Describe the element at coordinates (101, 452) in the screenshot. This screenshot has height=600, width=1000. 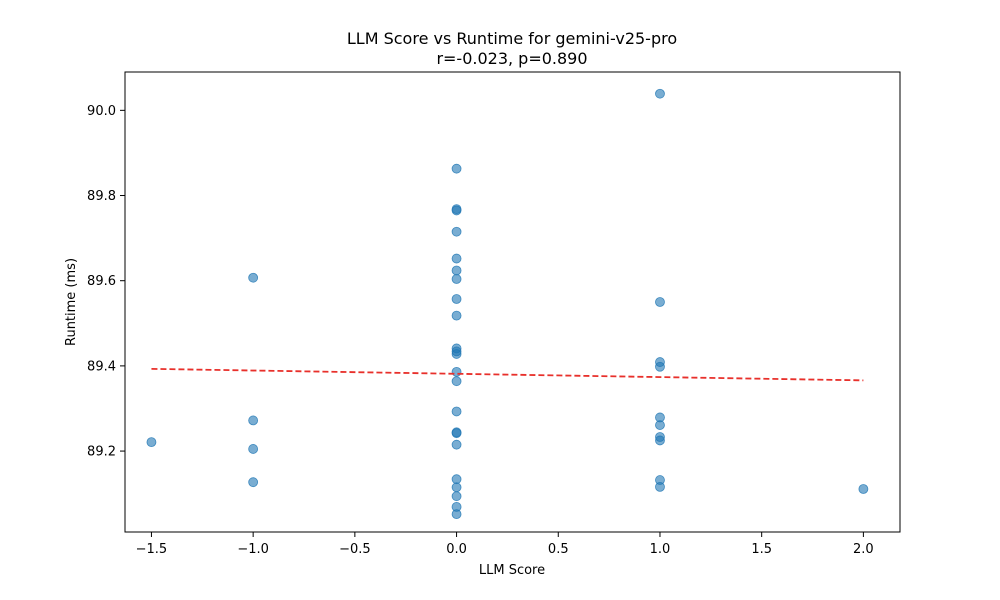
I see `y-tick-label-0: 89.2` at that location.